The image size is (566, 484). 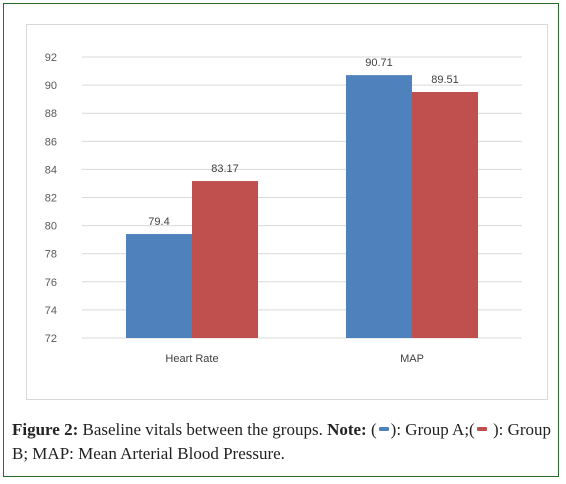 I want to click on caption-open-paren: (, so click(x=371, y=429).